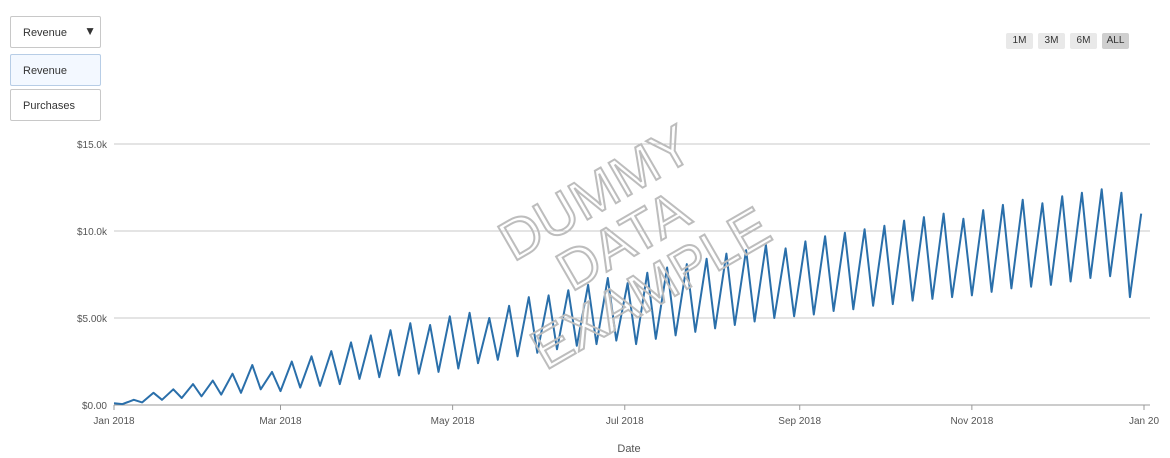 The height and width of the screenshot is (458, 1170). I want to click on metric-select: Revenue ▼, so click(55, 32).